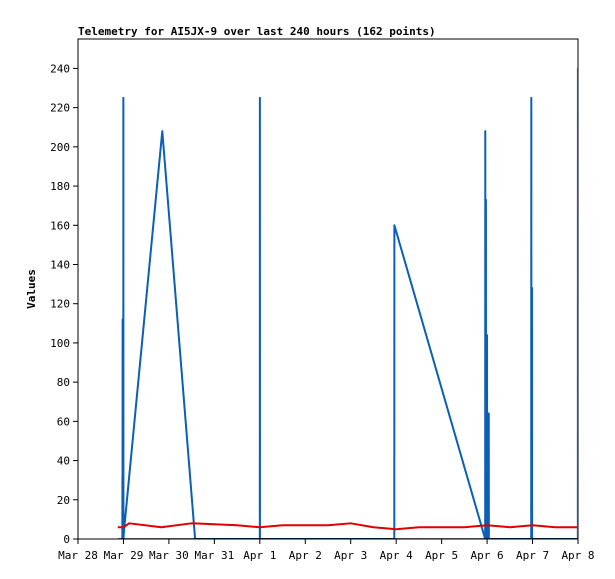 The image size is (615, 579). What do you see at coordinates (487, 555) in the screenshot?
I see `x-tick-label: Apr 6` at bounding box center [487, 555].